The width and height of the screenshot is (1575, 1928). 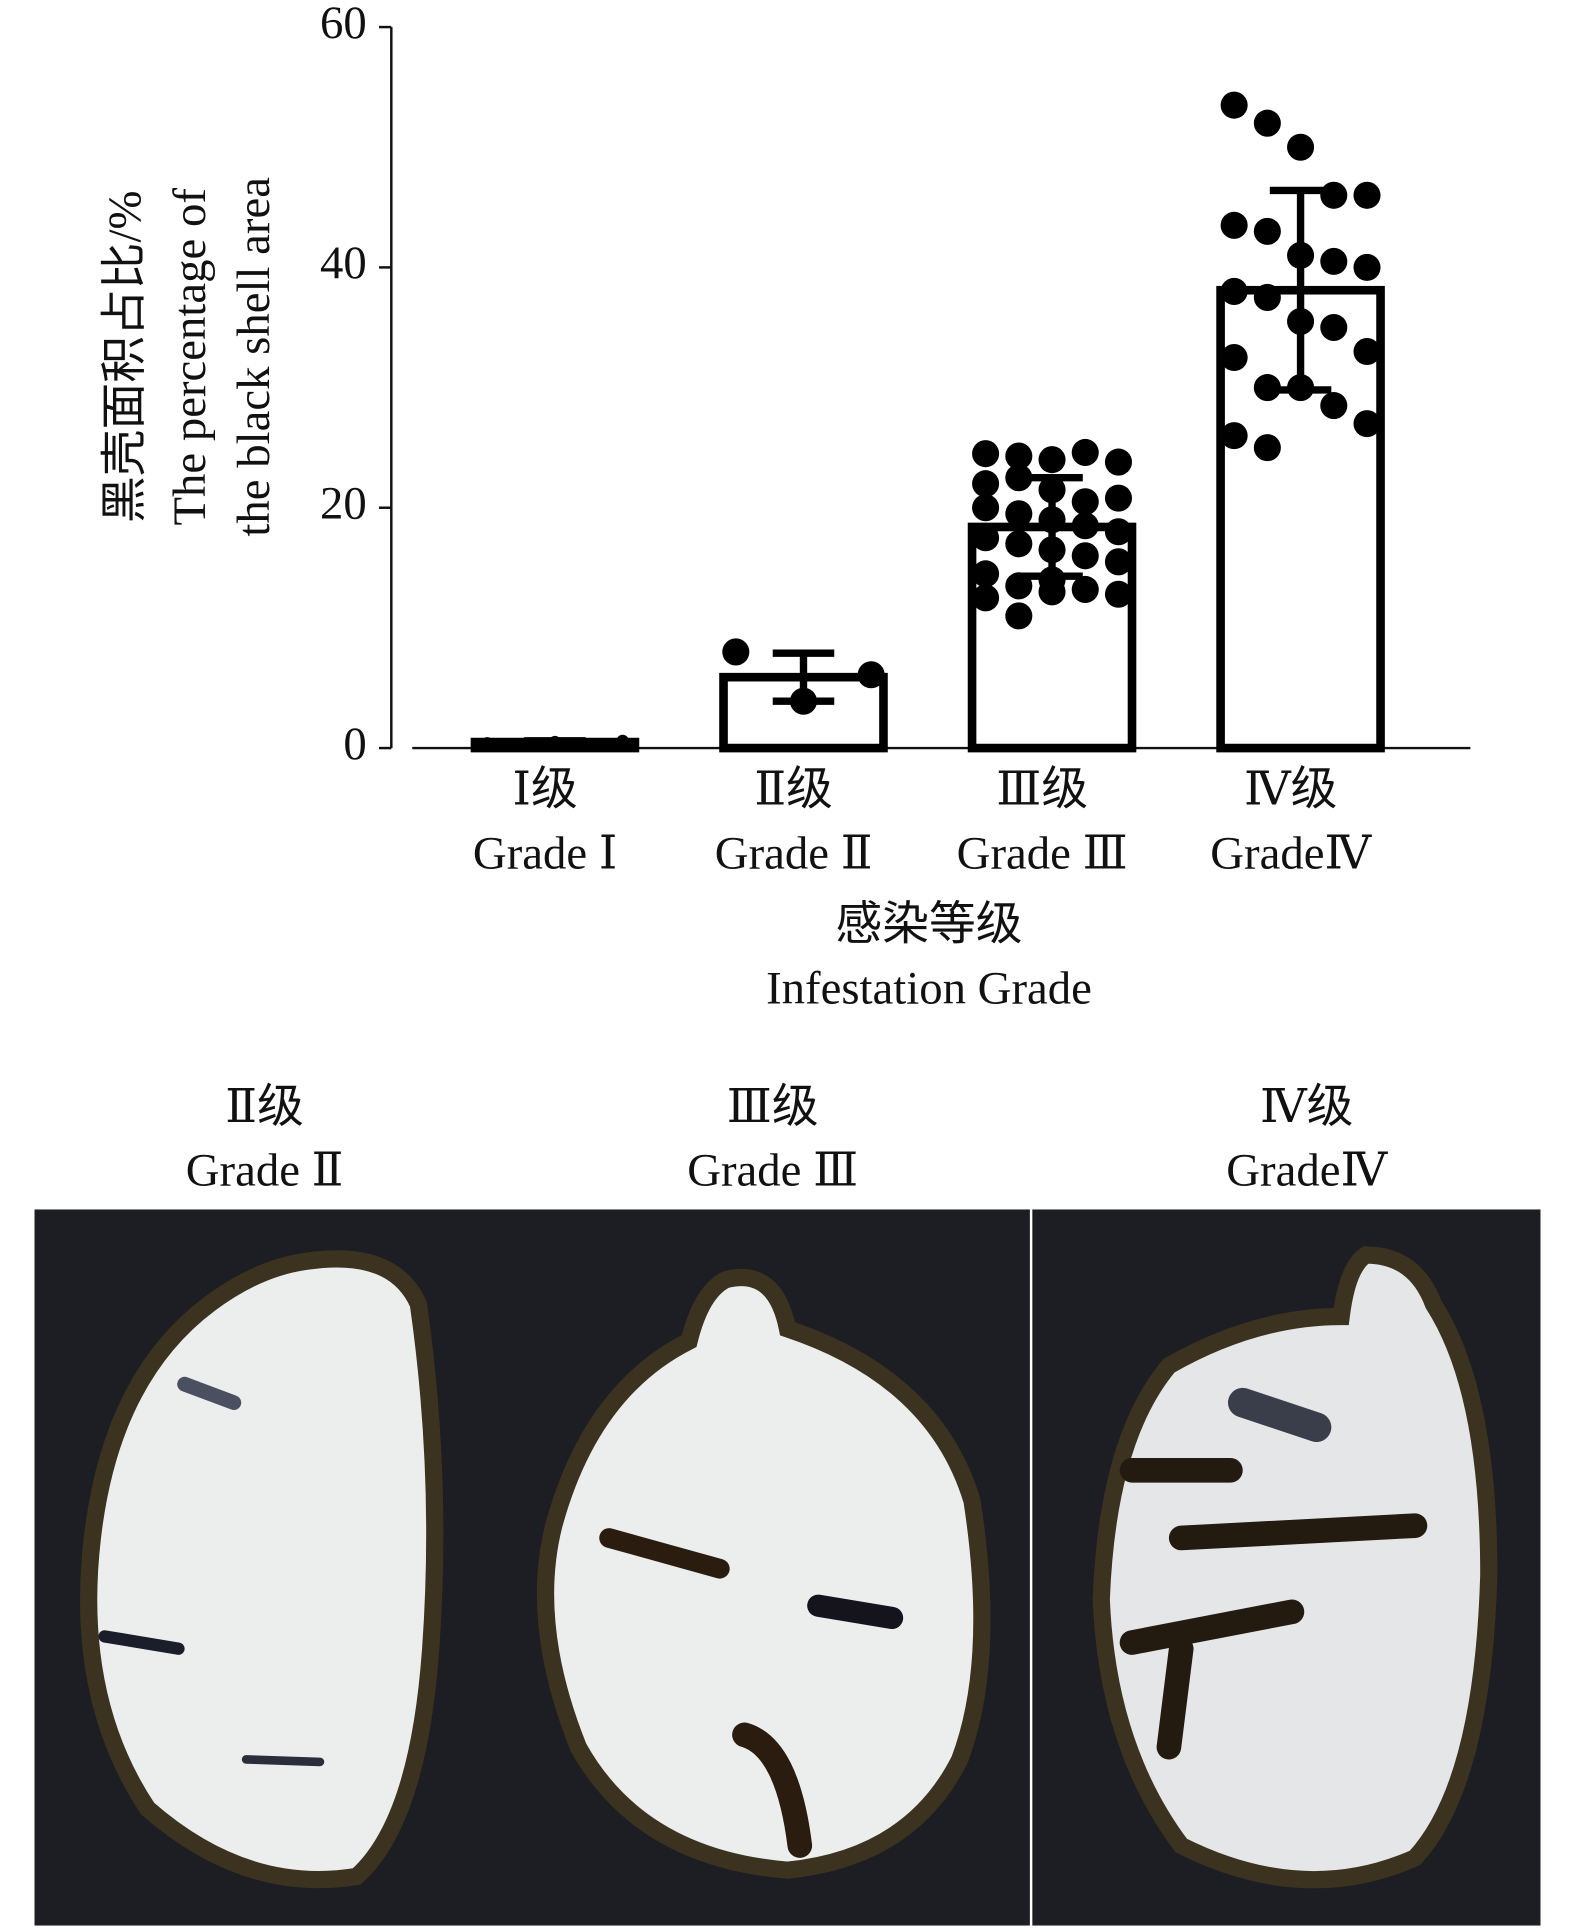 What do you see at coordinates (1042, 853) in the screenshot?
I see `x-tick-label: Grade Ⅲ` at bounding box center [1042, 853].